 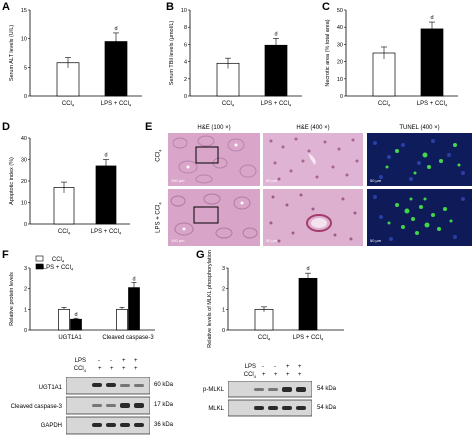 I want to click on micrograph-he400-ccl4: 50 μm, so click(x=313, y=159).